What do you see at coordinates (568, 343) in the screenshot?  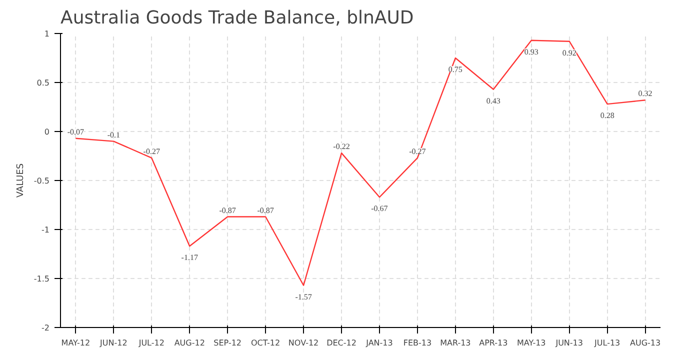 I see `x-tick-label: JUN-13` at bounding box center [568, 343].